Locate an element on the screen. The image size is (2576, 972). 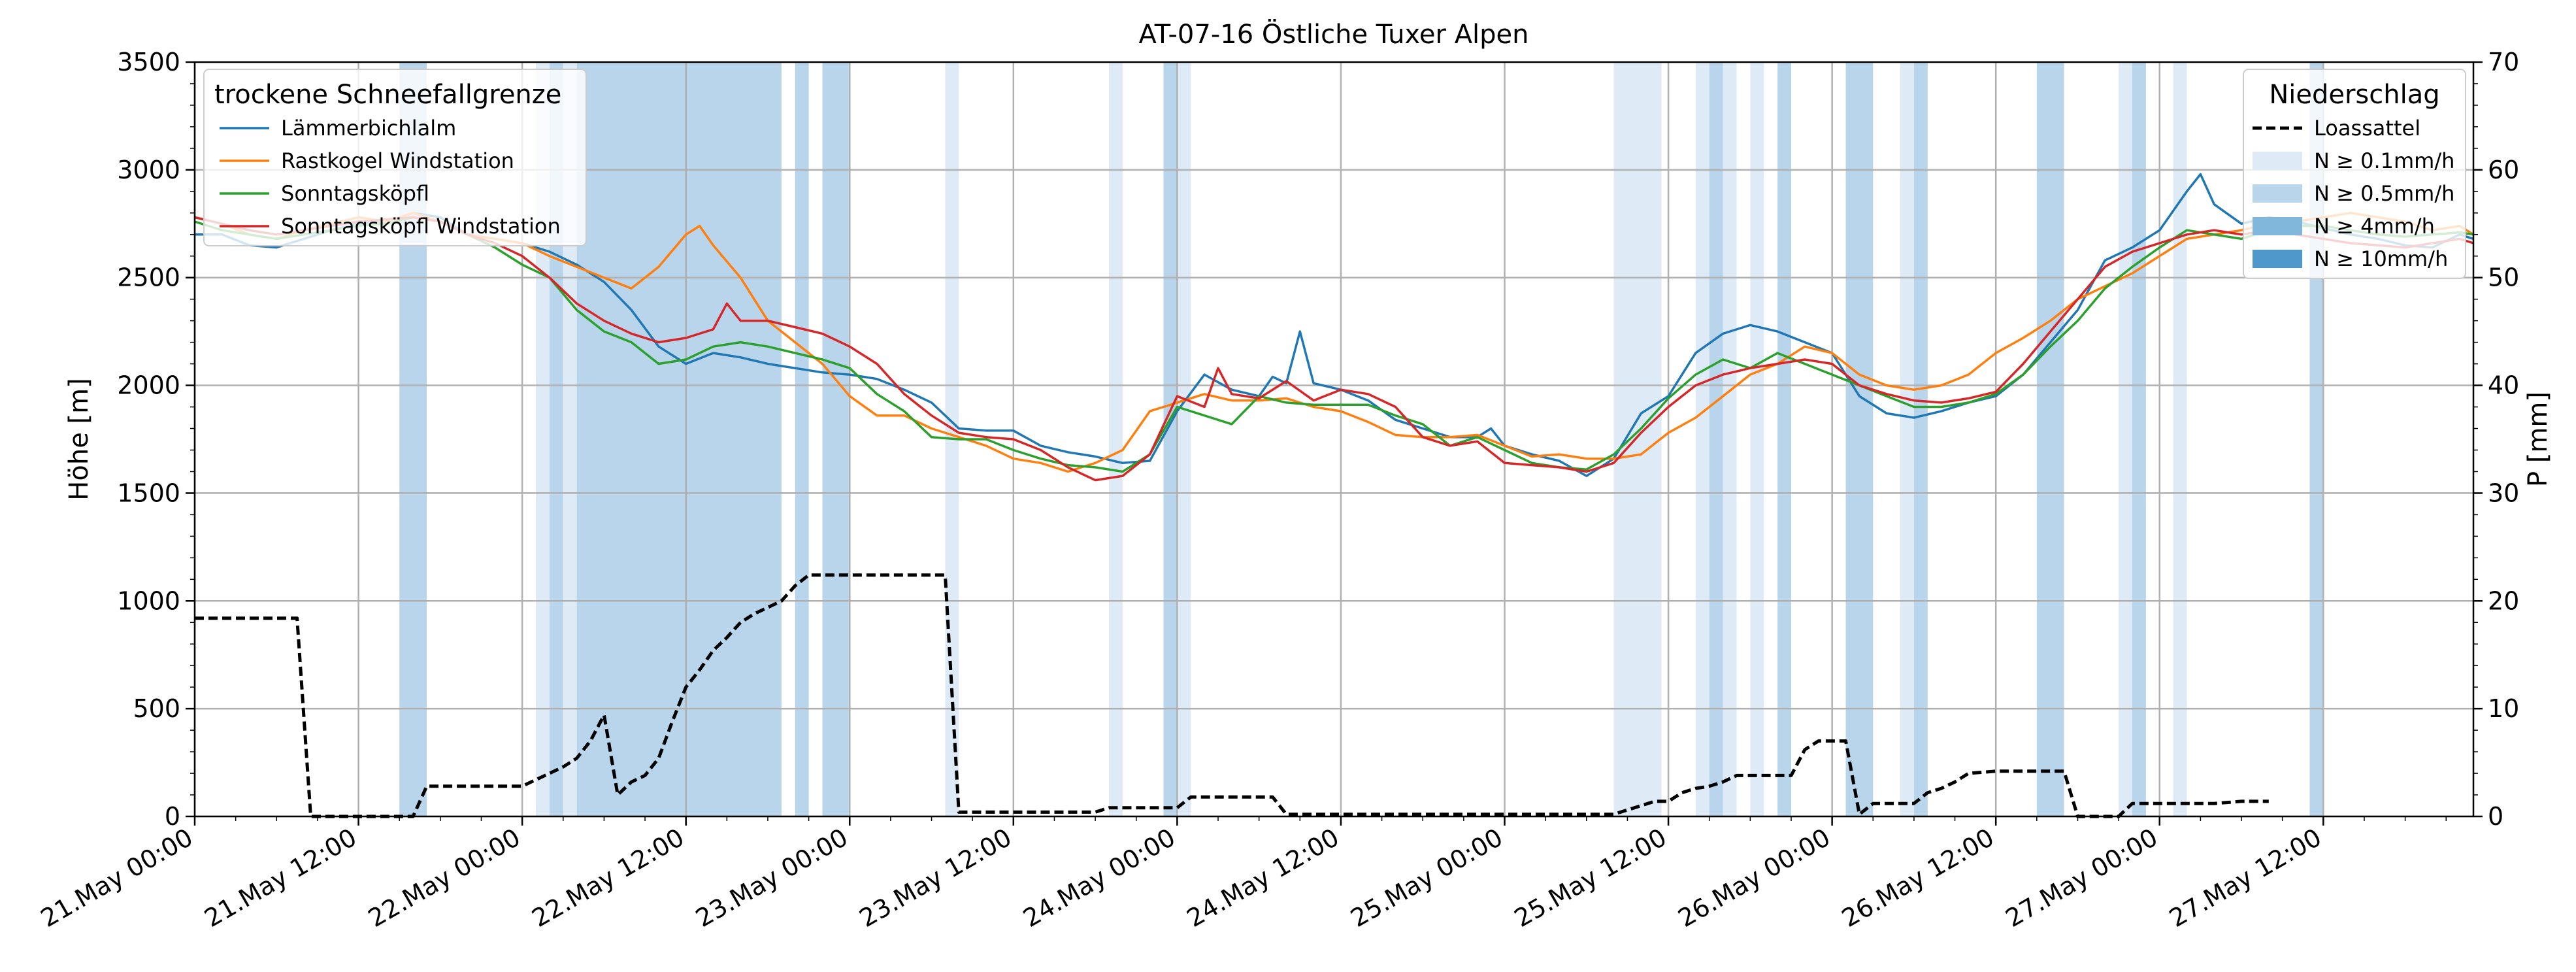
y-tick-label: 1000 is located at coordinates (148, 601).